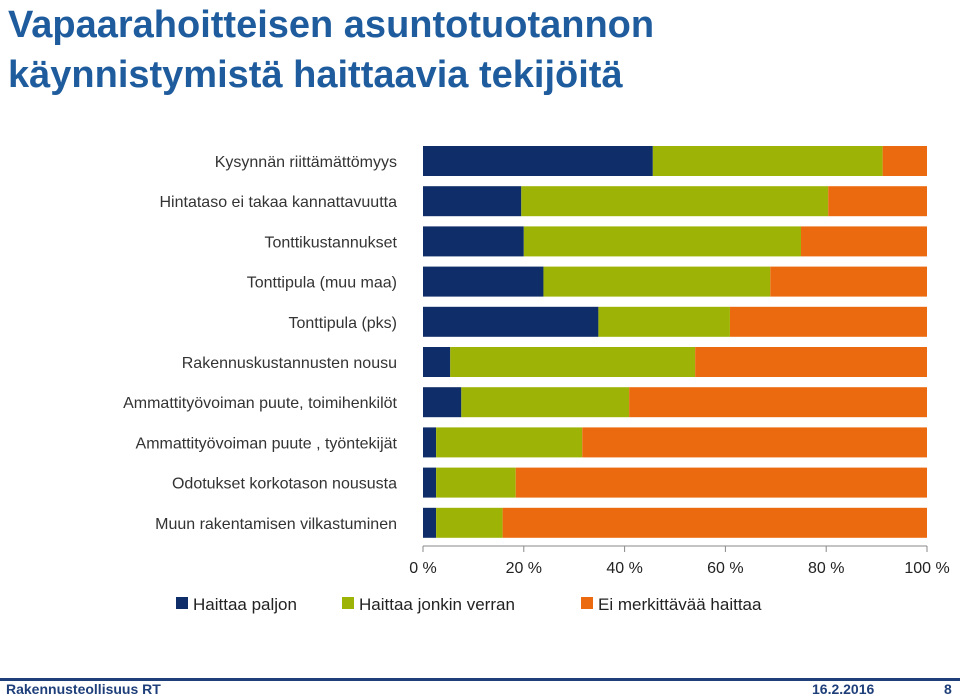 Image resolution: width=960 pixels, height=697 pixels. What do you see at coordinates (306, 162) in the screenshot?
I see `category-label: Kysynnän riittämättömyys` at bounding box center [306, 162].